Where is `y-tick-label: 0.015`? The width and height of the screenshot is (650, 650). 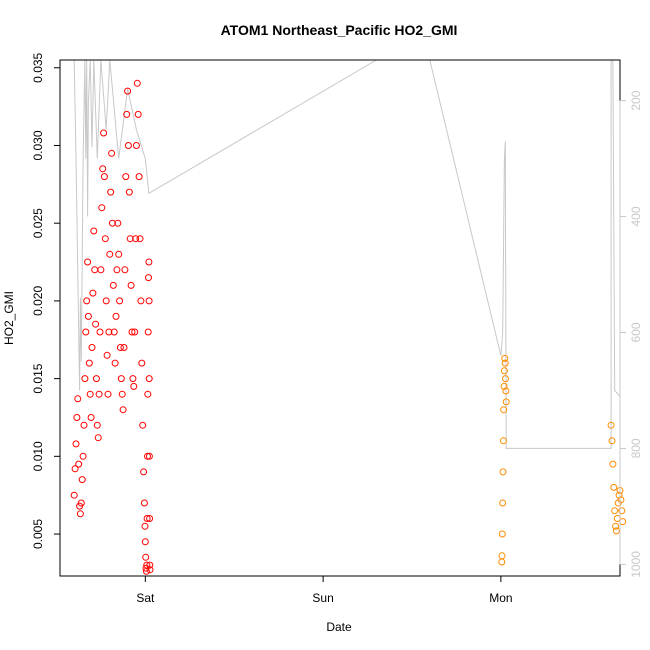 y-tick-label: 0.015 is located at coordinates (38, 378).